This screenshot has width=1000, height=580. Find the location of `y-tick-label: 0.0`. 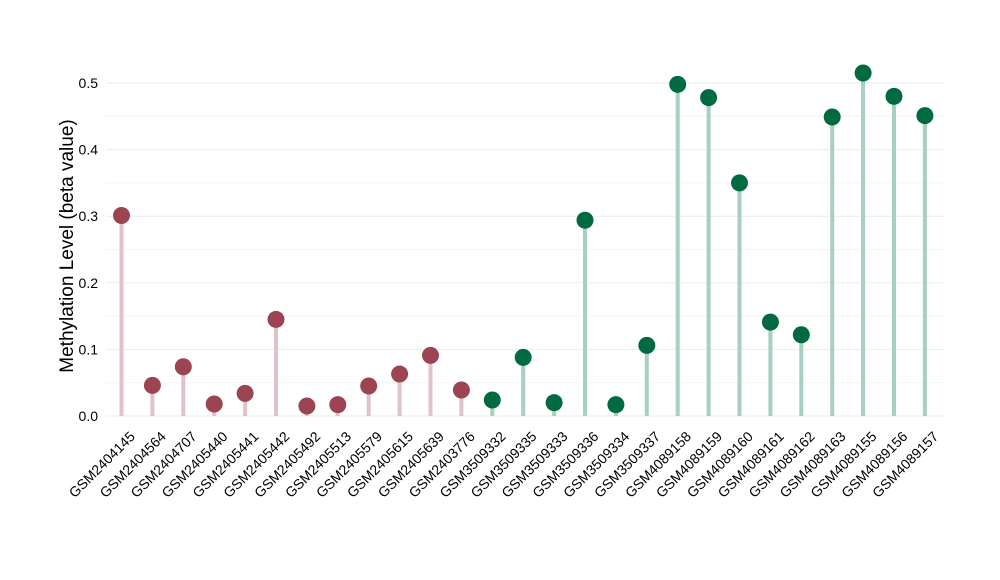

y-tick-label: 0.0 is located at coordinates (89, 416).